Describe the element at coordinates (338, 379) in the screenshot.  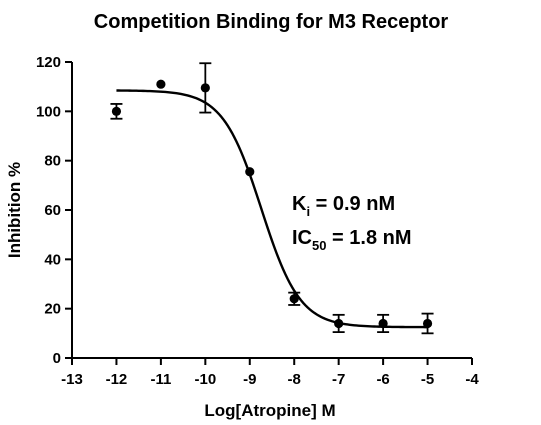
I see `x-tick-label: -7` at that location.